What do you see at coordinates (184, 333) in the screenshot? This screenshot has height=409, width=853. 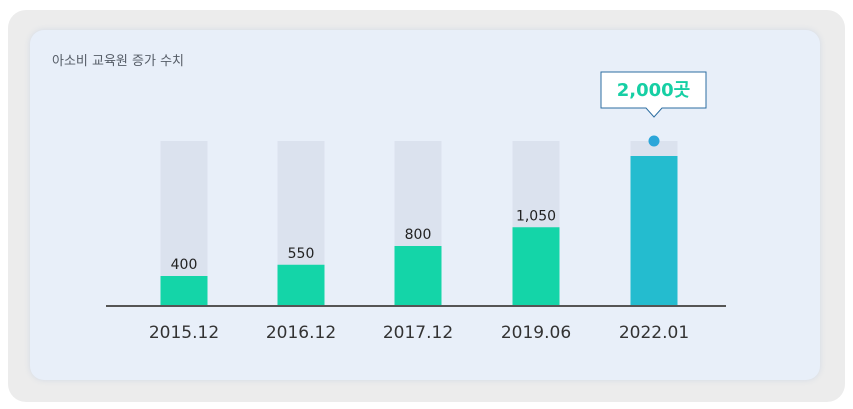 I see `x-tick-label: 2015.12` at bounding box center [184, 333].